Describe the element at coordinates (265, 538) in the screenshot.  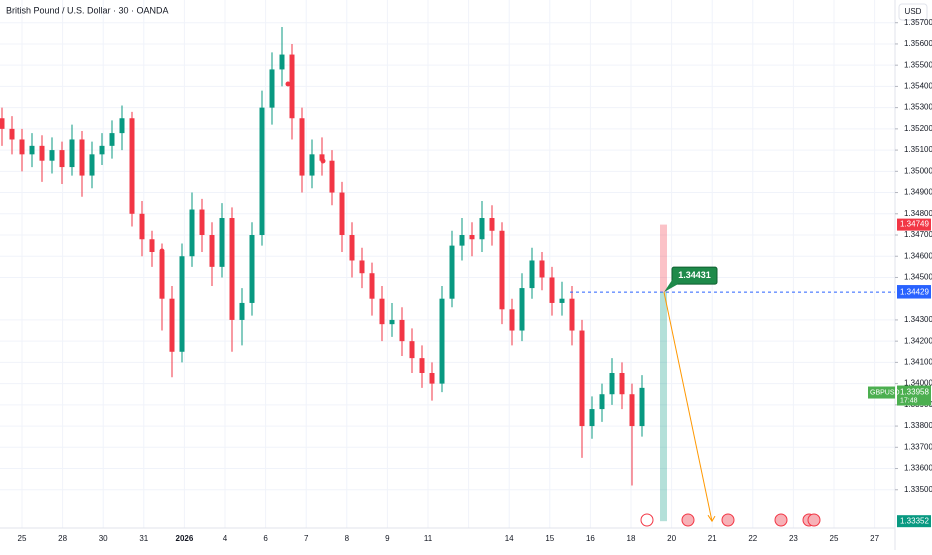
I see `x-tick-label: 6` at that location.